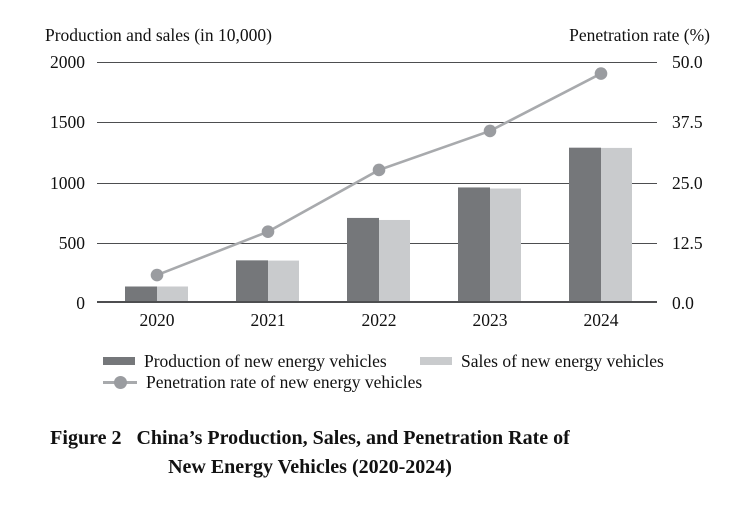  Describe the element at coordinates (158, 35) in the screenshot. I see `left-axis-title: Production and sales (in 10,000)` at that location.